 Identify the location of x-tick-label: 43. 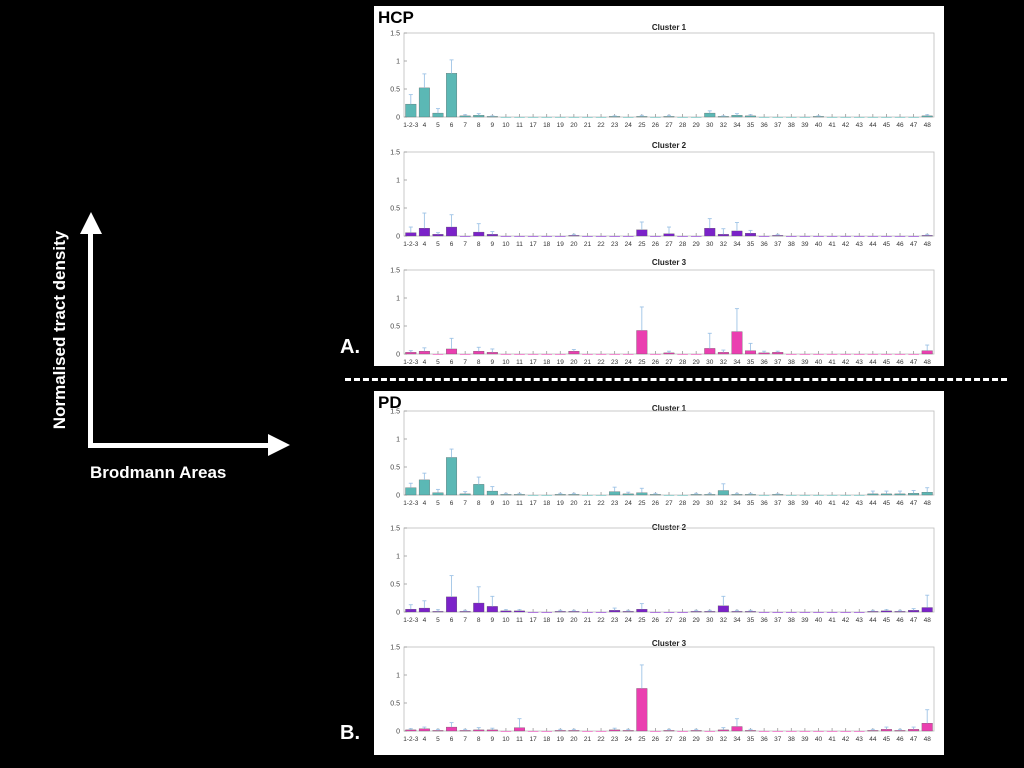
(860, 620).